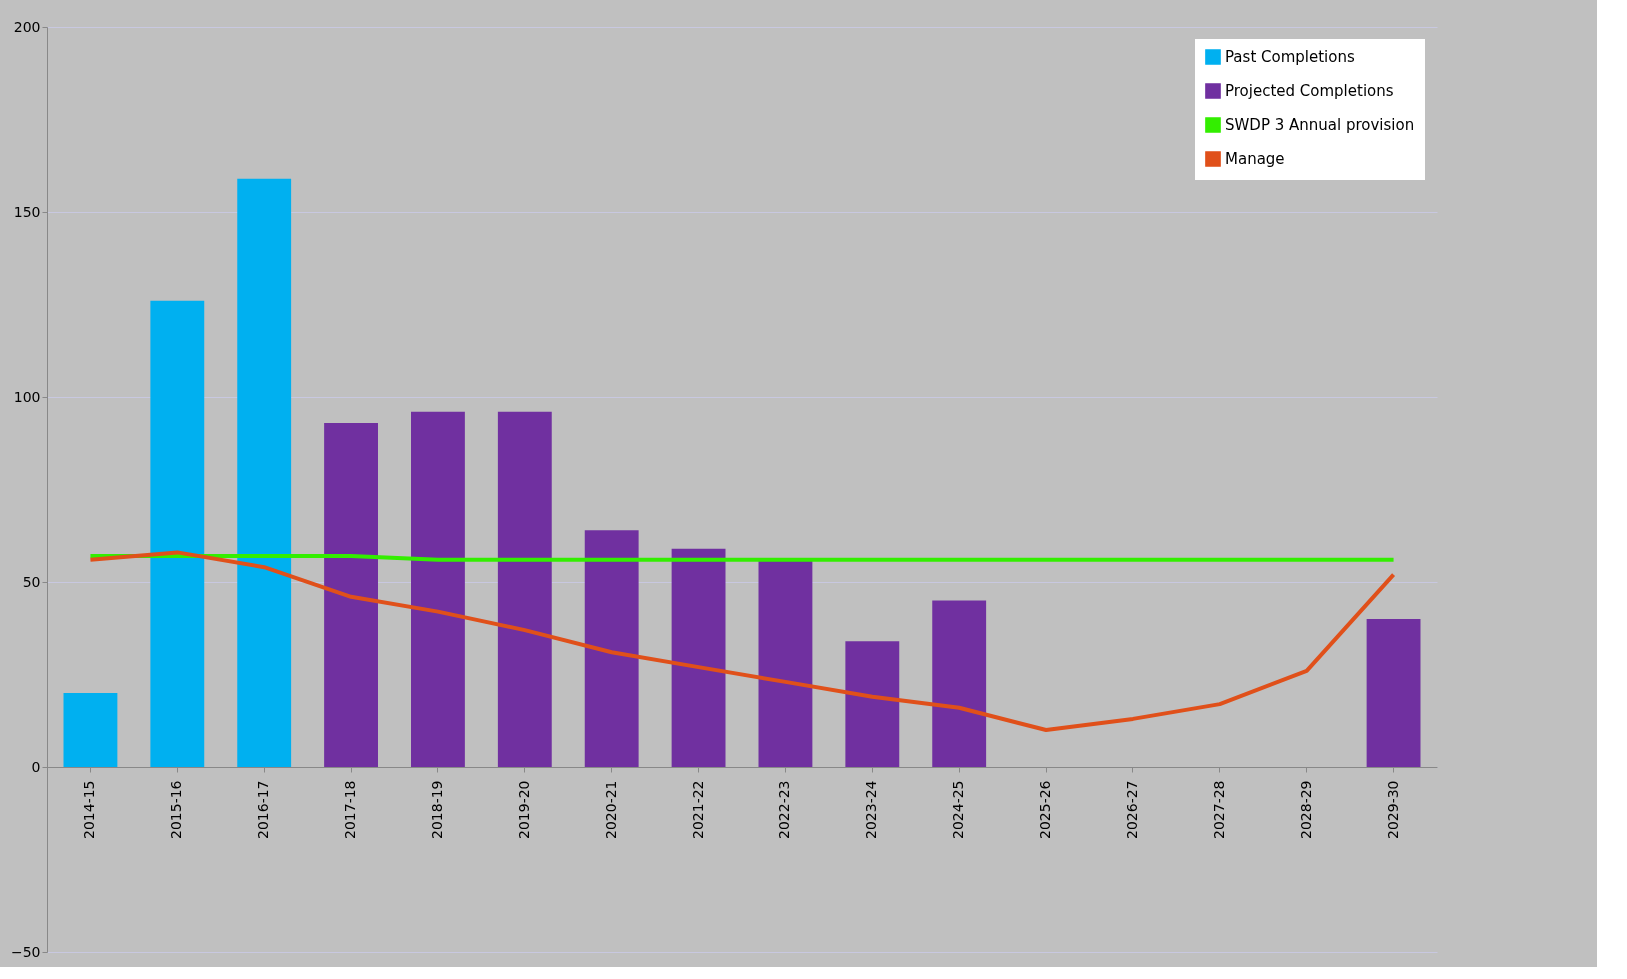 The height and width of the screenshot is (979, 1627). I want to click on legend-label: Manage, so click(1255, 159).